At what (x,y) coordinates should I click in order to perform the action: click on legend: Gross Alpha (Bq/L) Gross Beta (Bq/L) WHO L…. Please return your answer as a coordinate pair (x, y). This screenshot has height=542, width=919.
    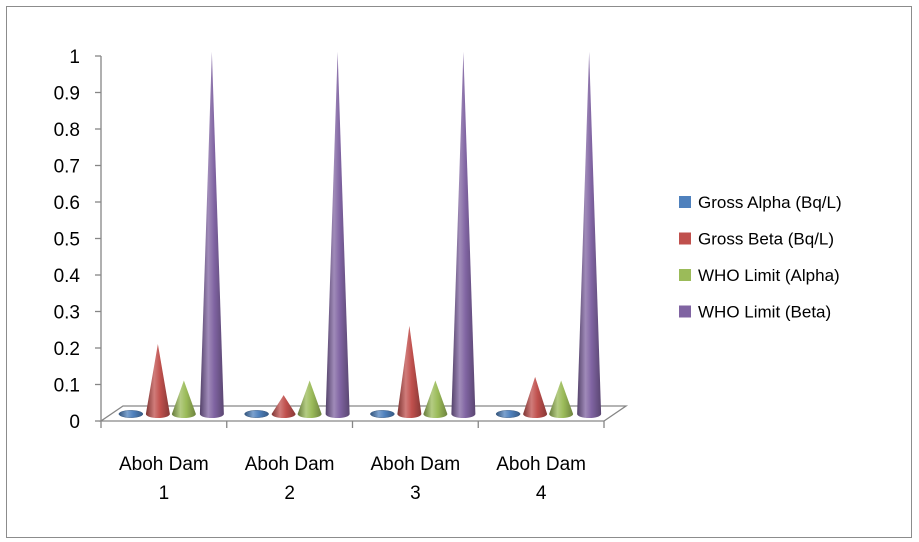
    Looking at the image, I should click on (760, 257).